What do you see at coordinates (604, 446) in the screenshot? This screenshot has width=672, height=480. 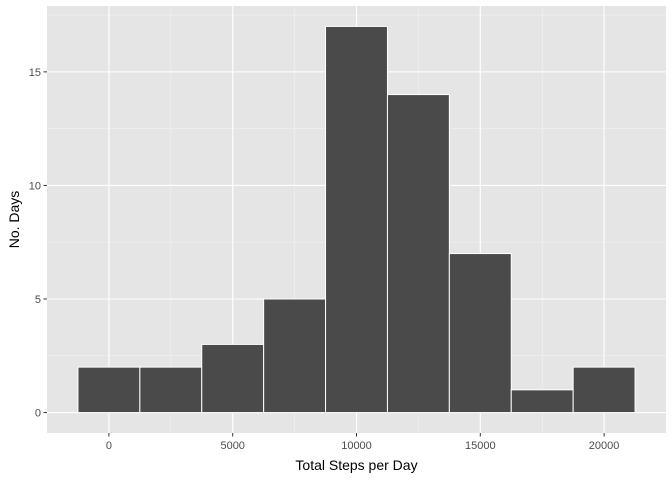 I see `x-tick-label: 20000` at bounding box center [604, 446].